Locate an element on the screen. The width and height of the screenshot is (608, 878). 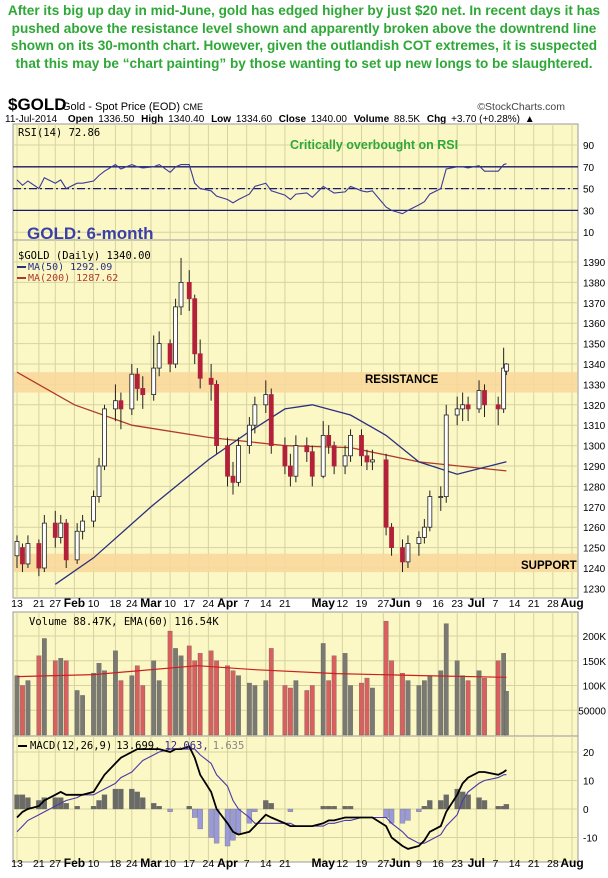
x-tick-label: Apr is located at coordinates (227, 603).